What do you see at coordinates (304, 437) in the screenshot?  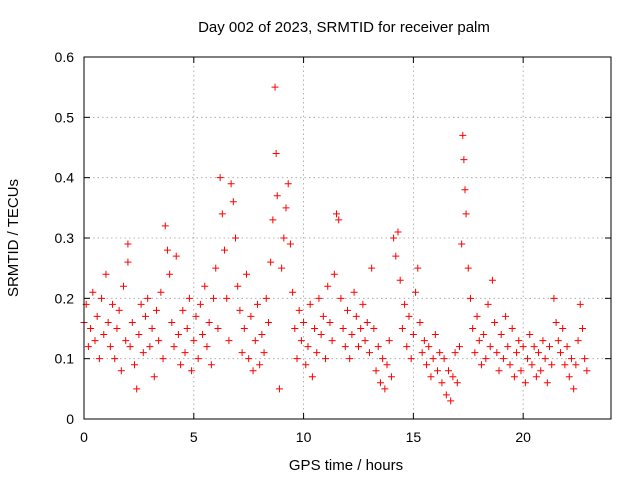 I see `x-tick-label: 10` at bounding box center [304, 437].